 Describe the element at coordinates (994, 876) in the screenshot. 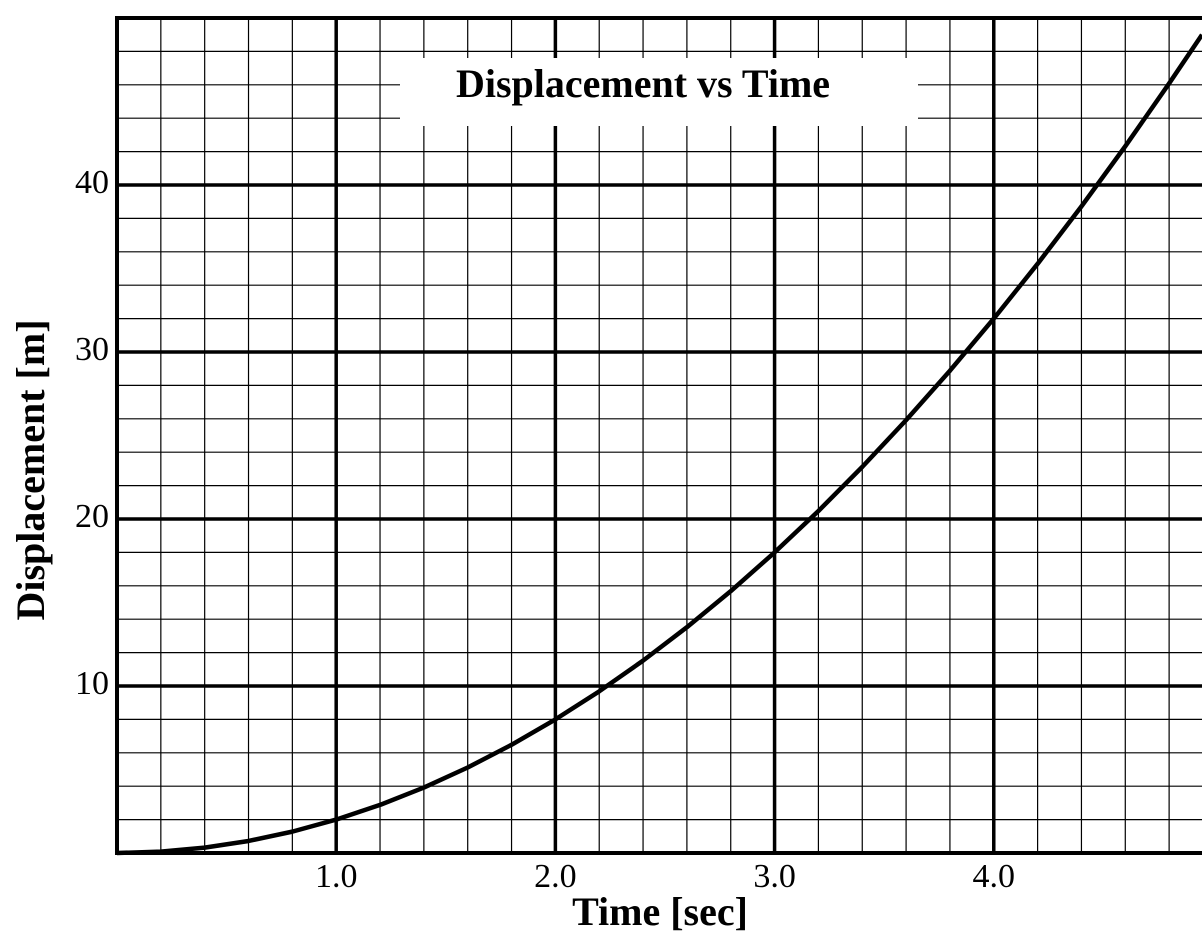

I see `x-tick-label: 4.0` at that location.